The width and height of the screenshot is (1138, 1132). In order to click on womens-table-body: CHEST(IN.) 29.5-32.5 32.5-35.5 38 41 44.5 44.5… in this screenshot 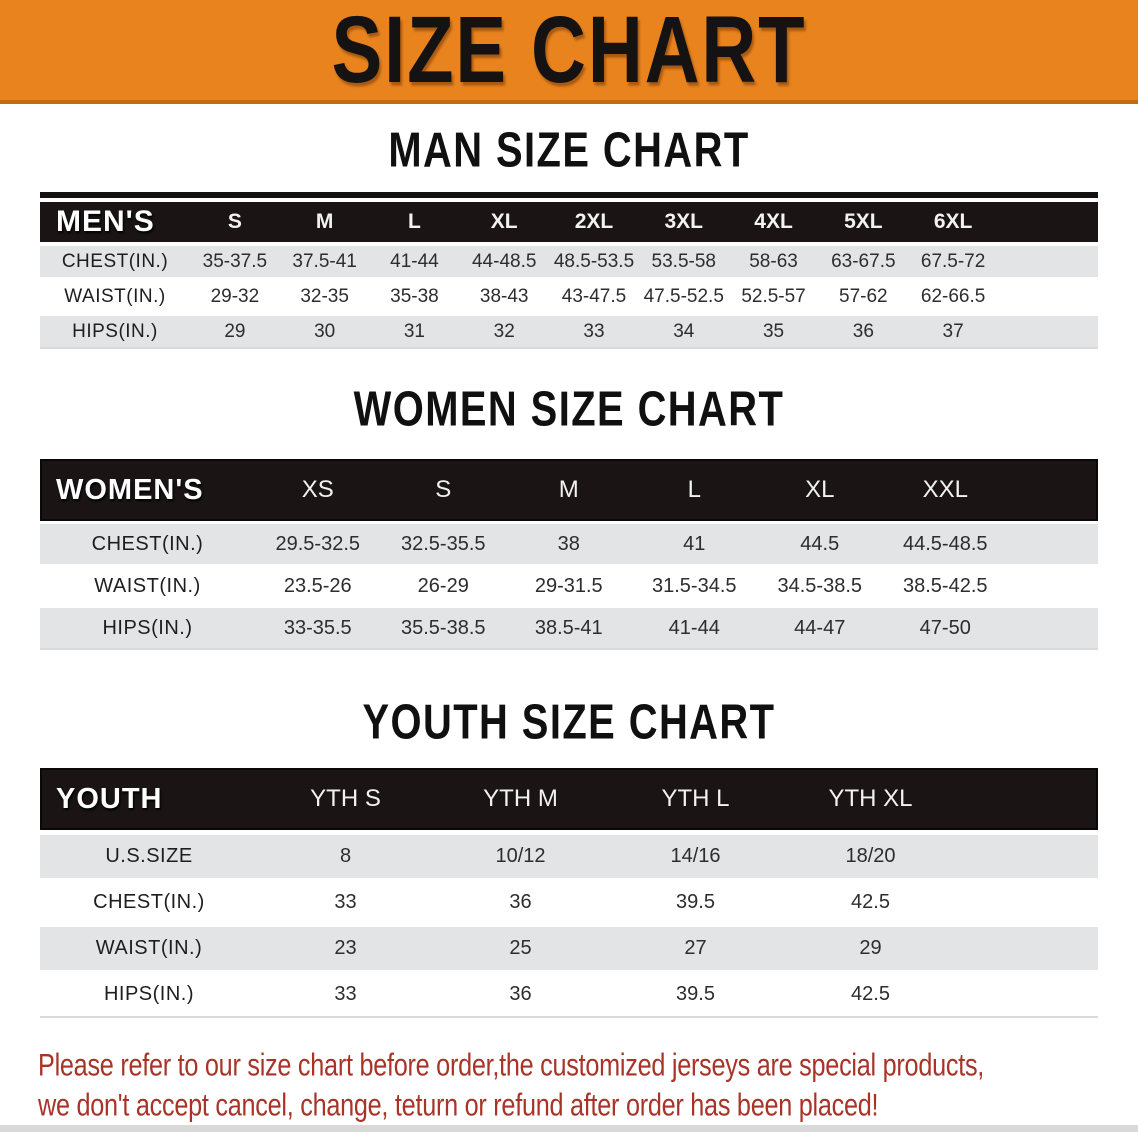, I will do `click(569, 584)`.